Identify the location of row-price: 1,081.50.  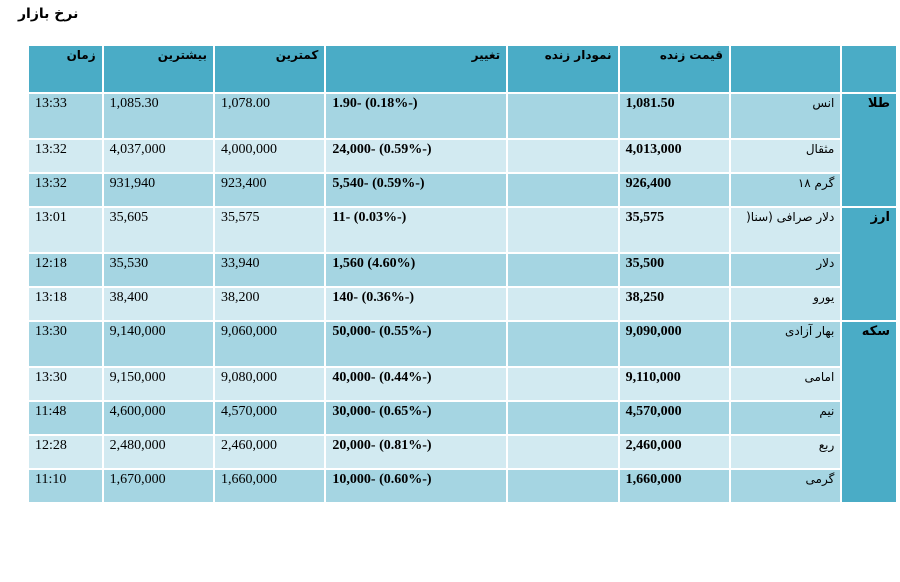
(674, 116).